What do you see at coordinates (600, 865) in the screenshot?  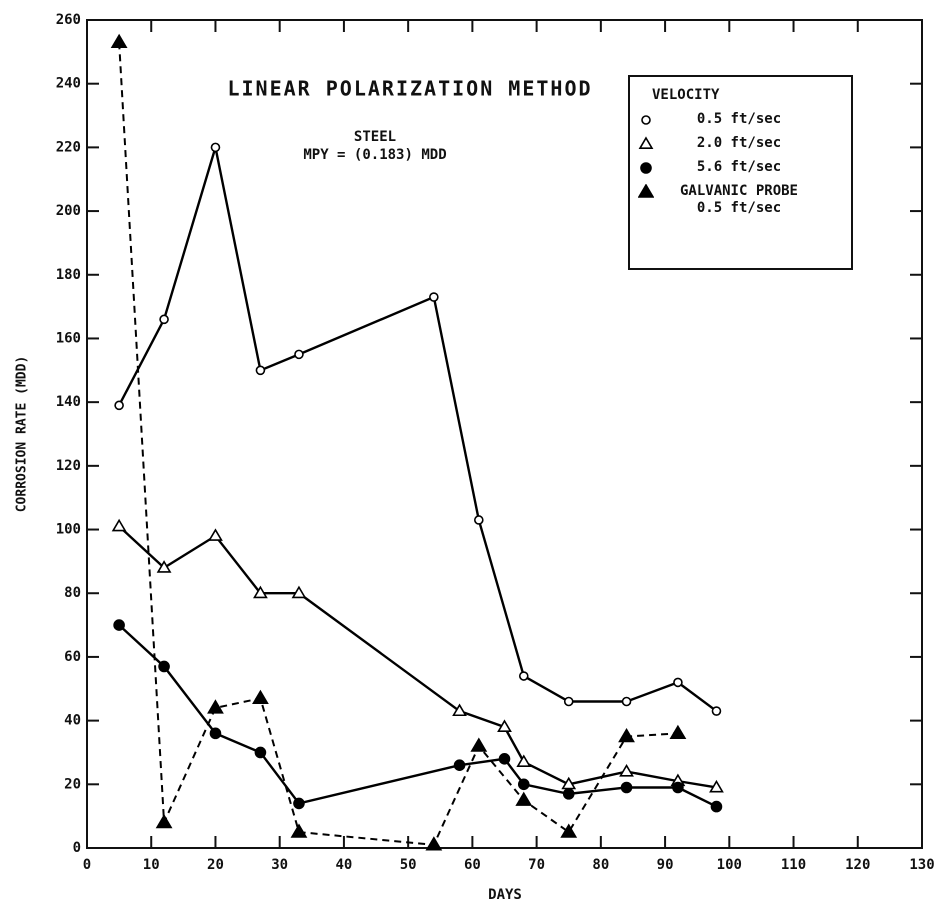 I see `x-tick-label: 80` at bounding box center [600, 865].